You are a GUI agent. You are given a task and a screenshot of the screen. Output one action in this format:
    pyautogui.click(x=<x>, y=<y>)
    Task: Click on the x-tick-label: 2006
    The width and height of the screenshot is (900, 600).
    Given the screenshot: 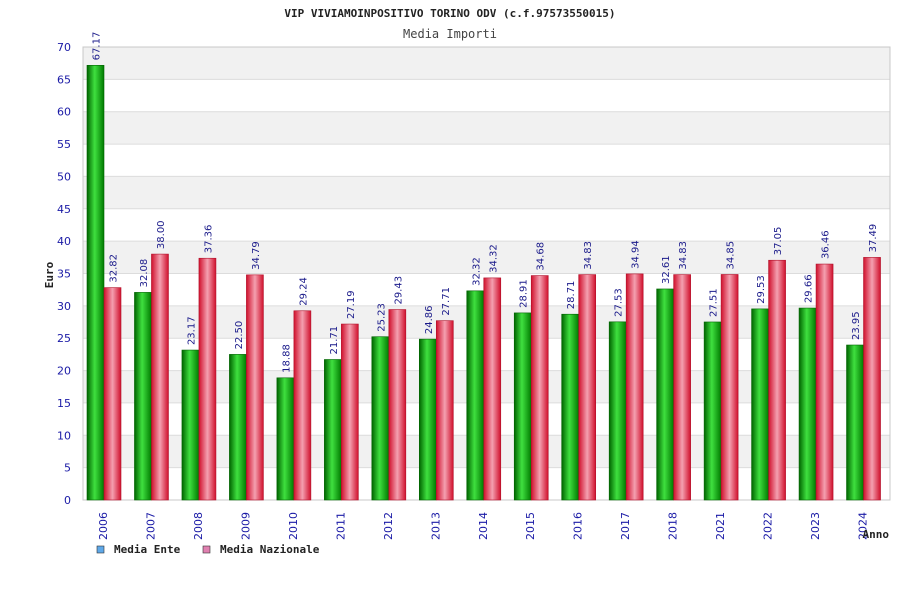 What is the action you would take?
    pyautogui.click(x=103, y=526)
    